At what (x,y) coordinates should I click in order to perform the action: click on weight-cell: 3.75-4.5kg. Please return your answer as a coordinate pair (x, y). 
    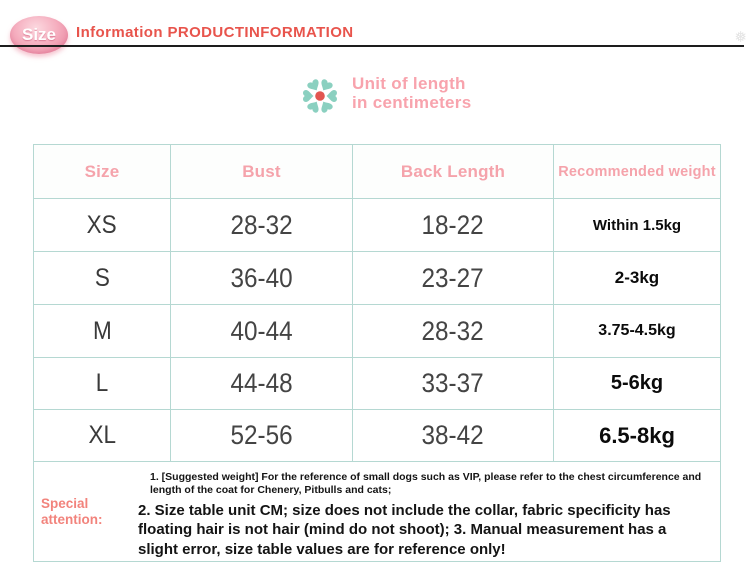
    Looking at the image, I should click on (637, 331).